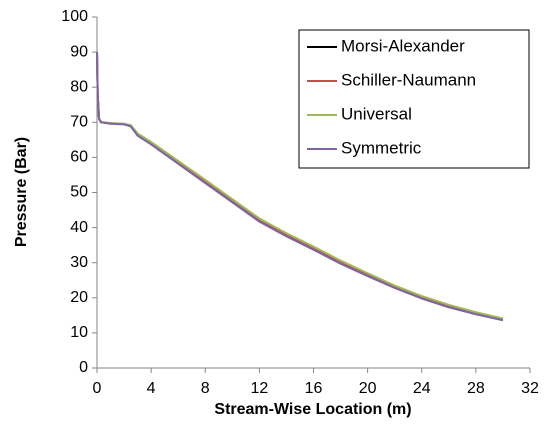 The image size is (547, 429). I want to click on y-tick-label: 40, so click(79, 227).